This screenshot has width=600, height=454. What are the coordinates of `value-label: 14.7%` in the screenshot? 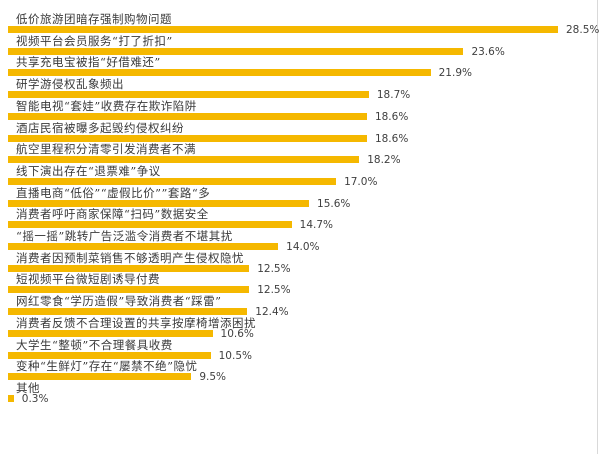 It's located at (316, 225).